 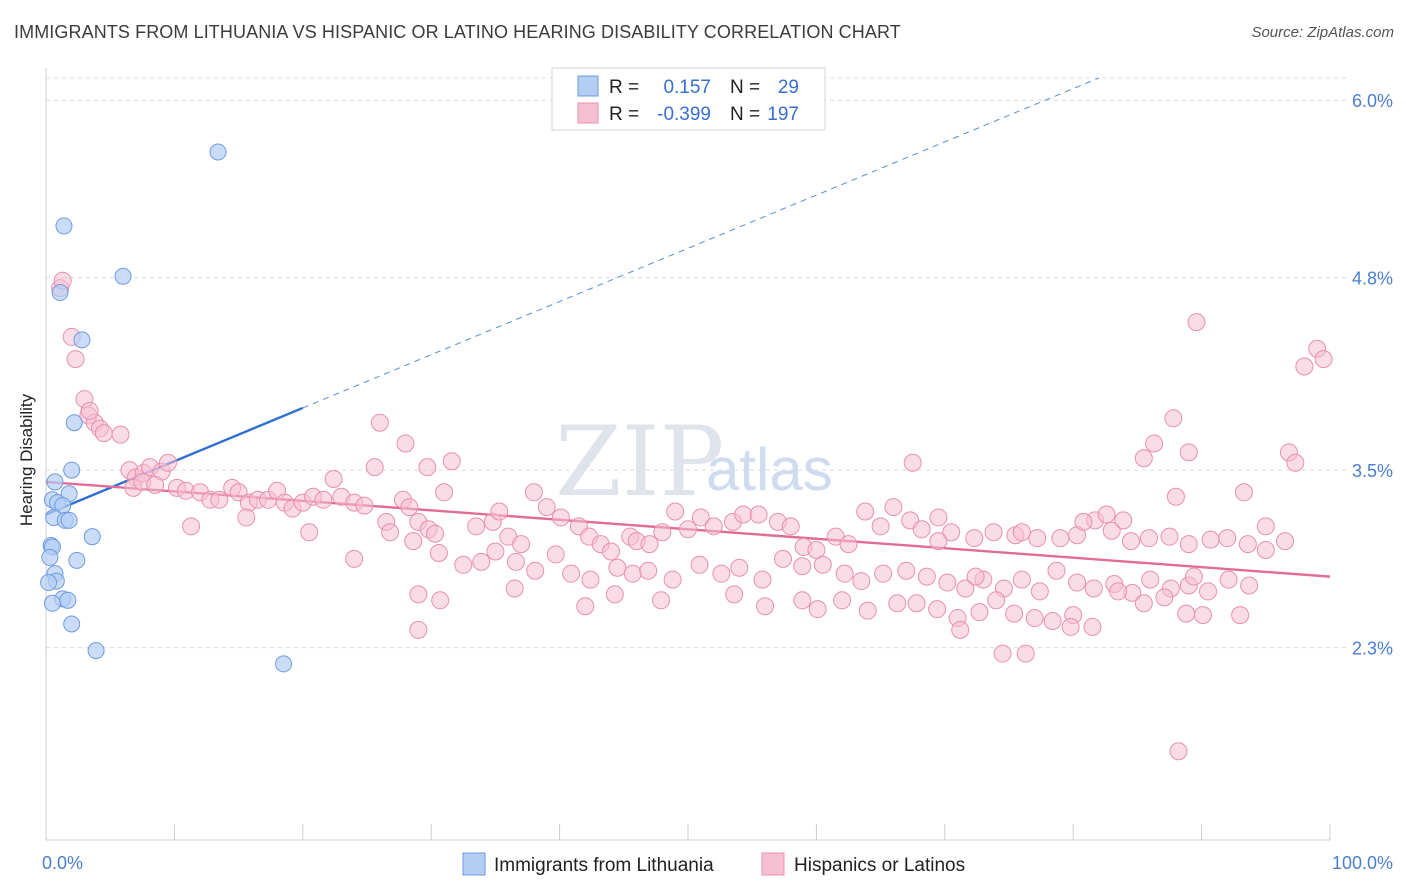 I want to click on y-tick-label: 4.8%, so click(x=1372, y=279).